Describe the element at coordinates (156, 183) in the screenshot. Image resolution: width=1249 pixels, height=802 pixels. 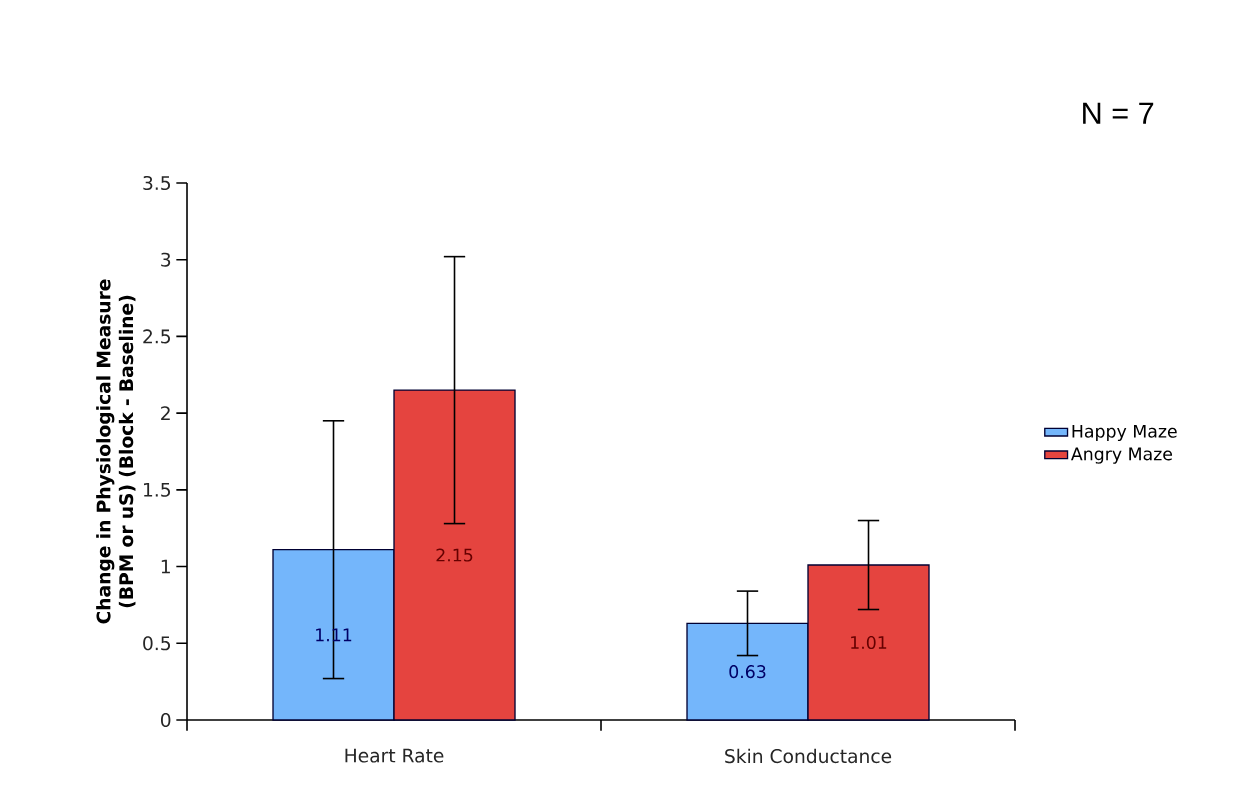
I see `y-tick-label: 3.5` at that location.